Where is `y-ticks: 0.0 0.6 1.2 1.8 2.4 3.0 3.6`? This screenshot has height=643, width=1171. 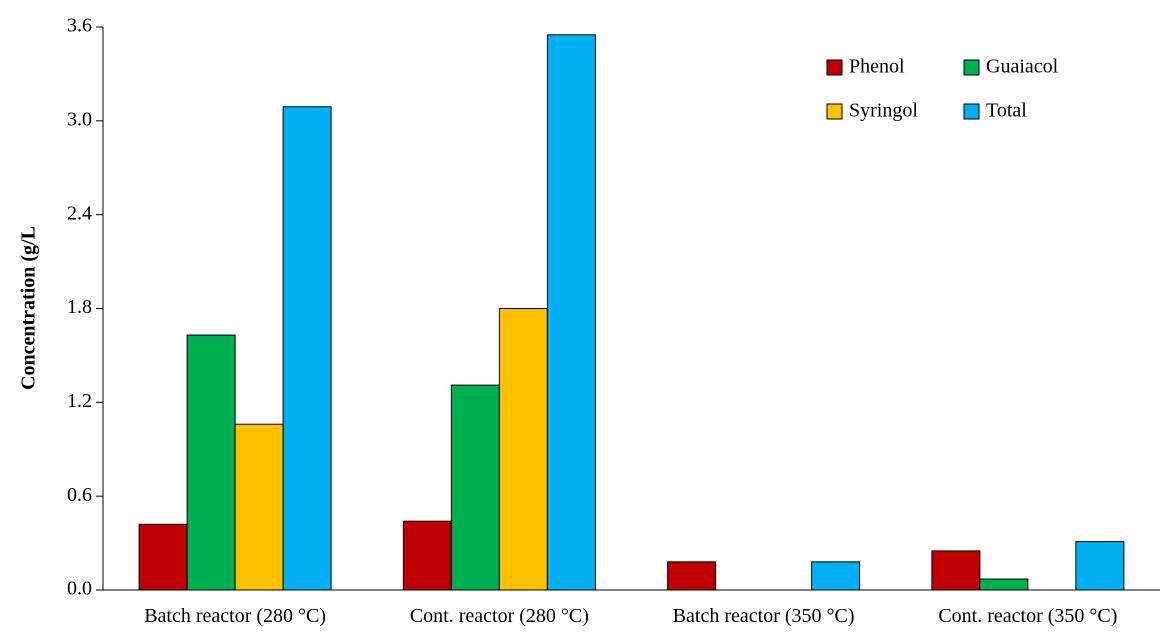
y-ticks: 0.0 0.6 1.2 1.8 2.4 3.0 3.6 is located at coordinates (85, 307).